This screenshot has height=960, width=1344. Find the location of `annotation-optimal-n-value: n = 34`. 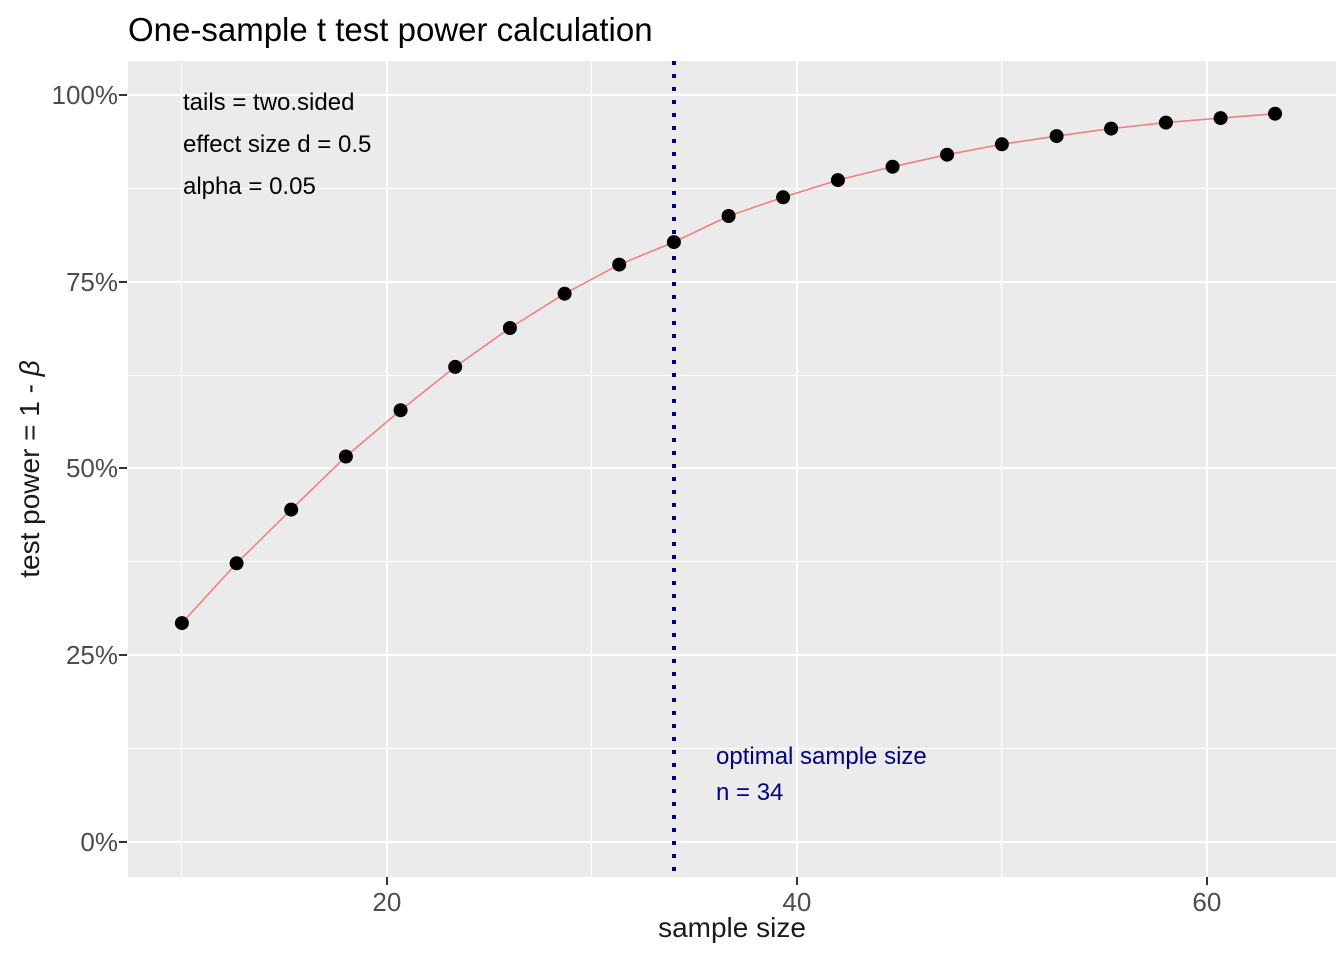

annotation-optimal-n-value: n = 34 is located at coordinates (750, 792).